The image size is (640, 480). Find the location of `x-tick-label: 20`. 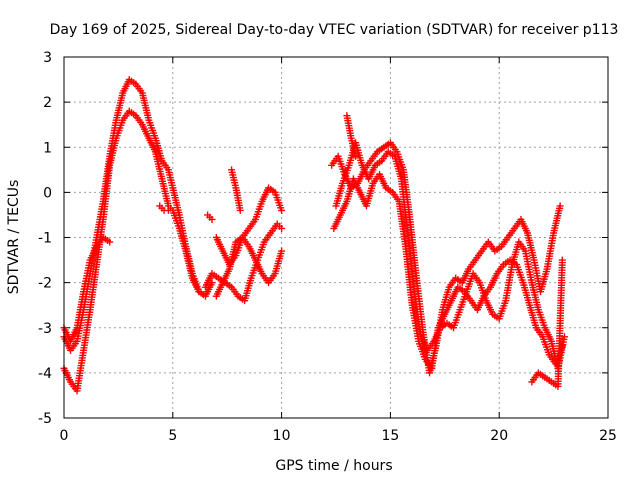

x-tick-label: 20 is located at coordinates (499, 436).